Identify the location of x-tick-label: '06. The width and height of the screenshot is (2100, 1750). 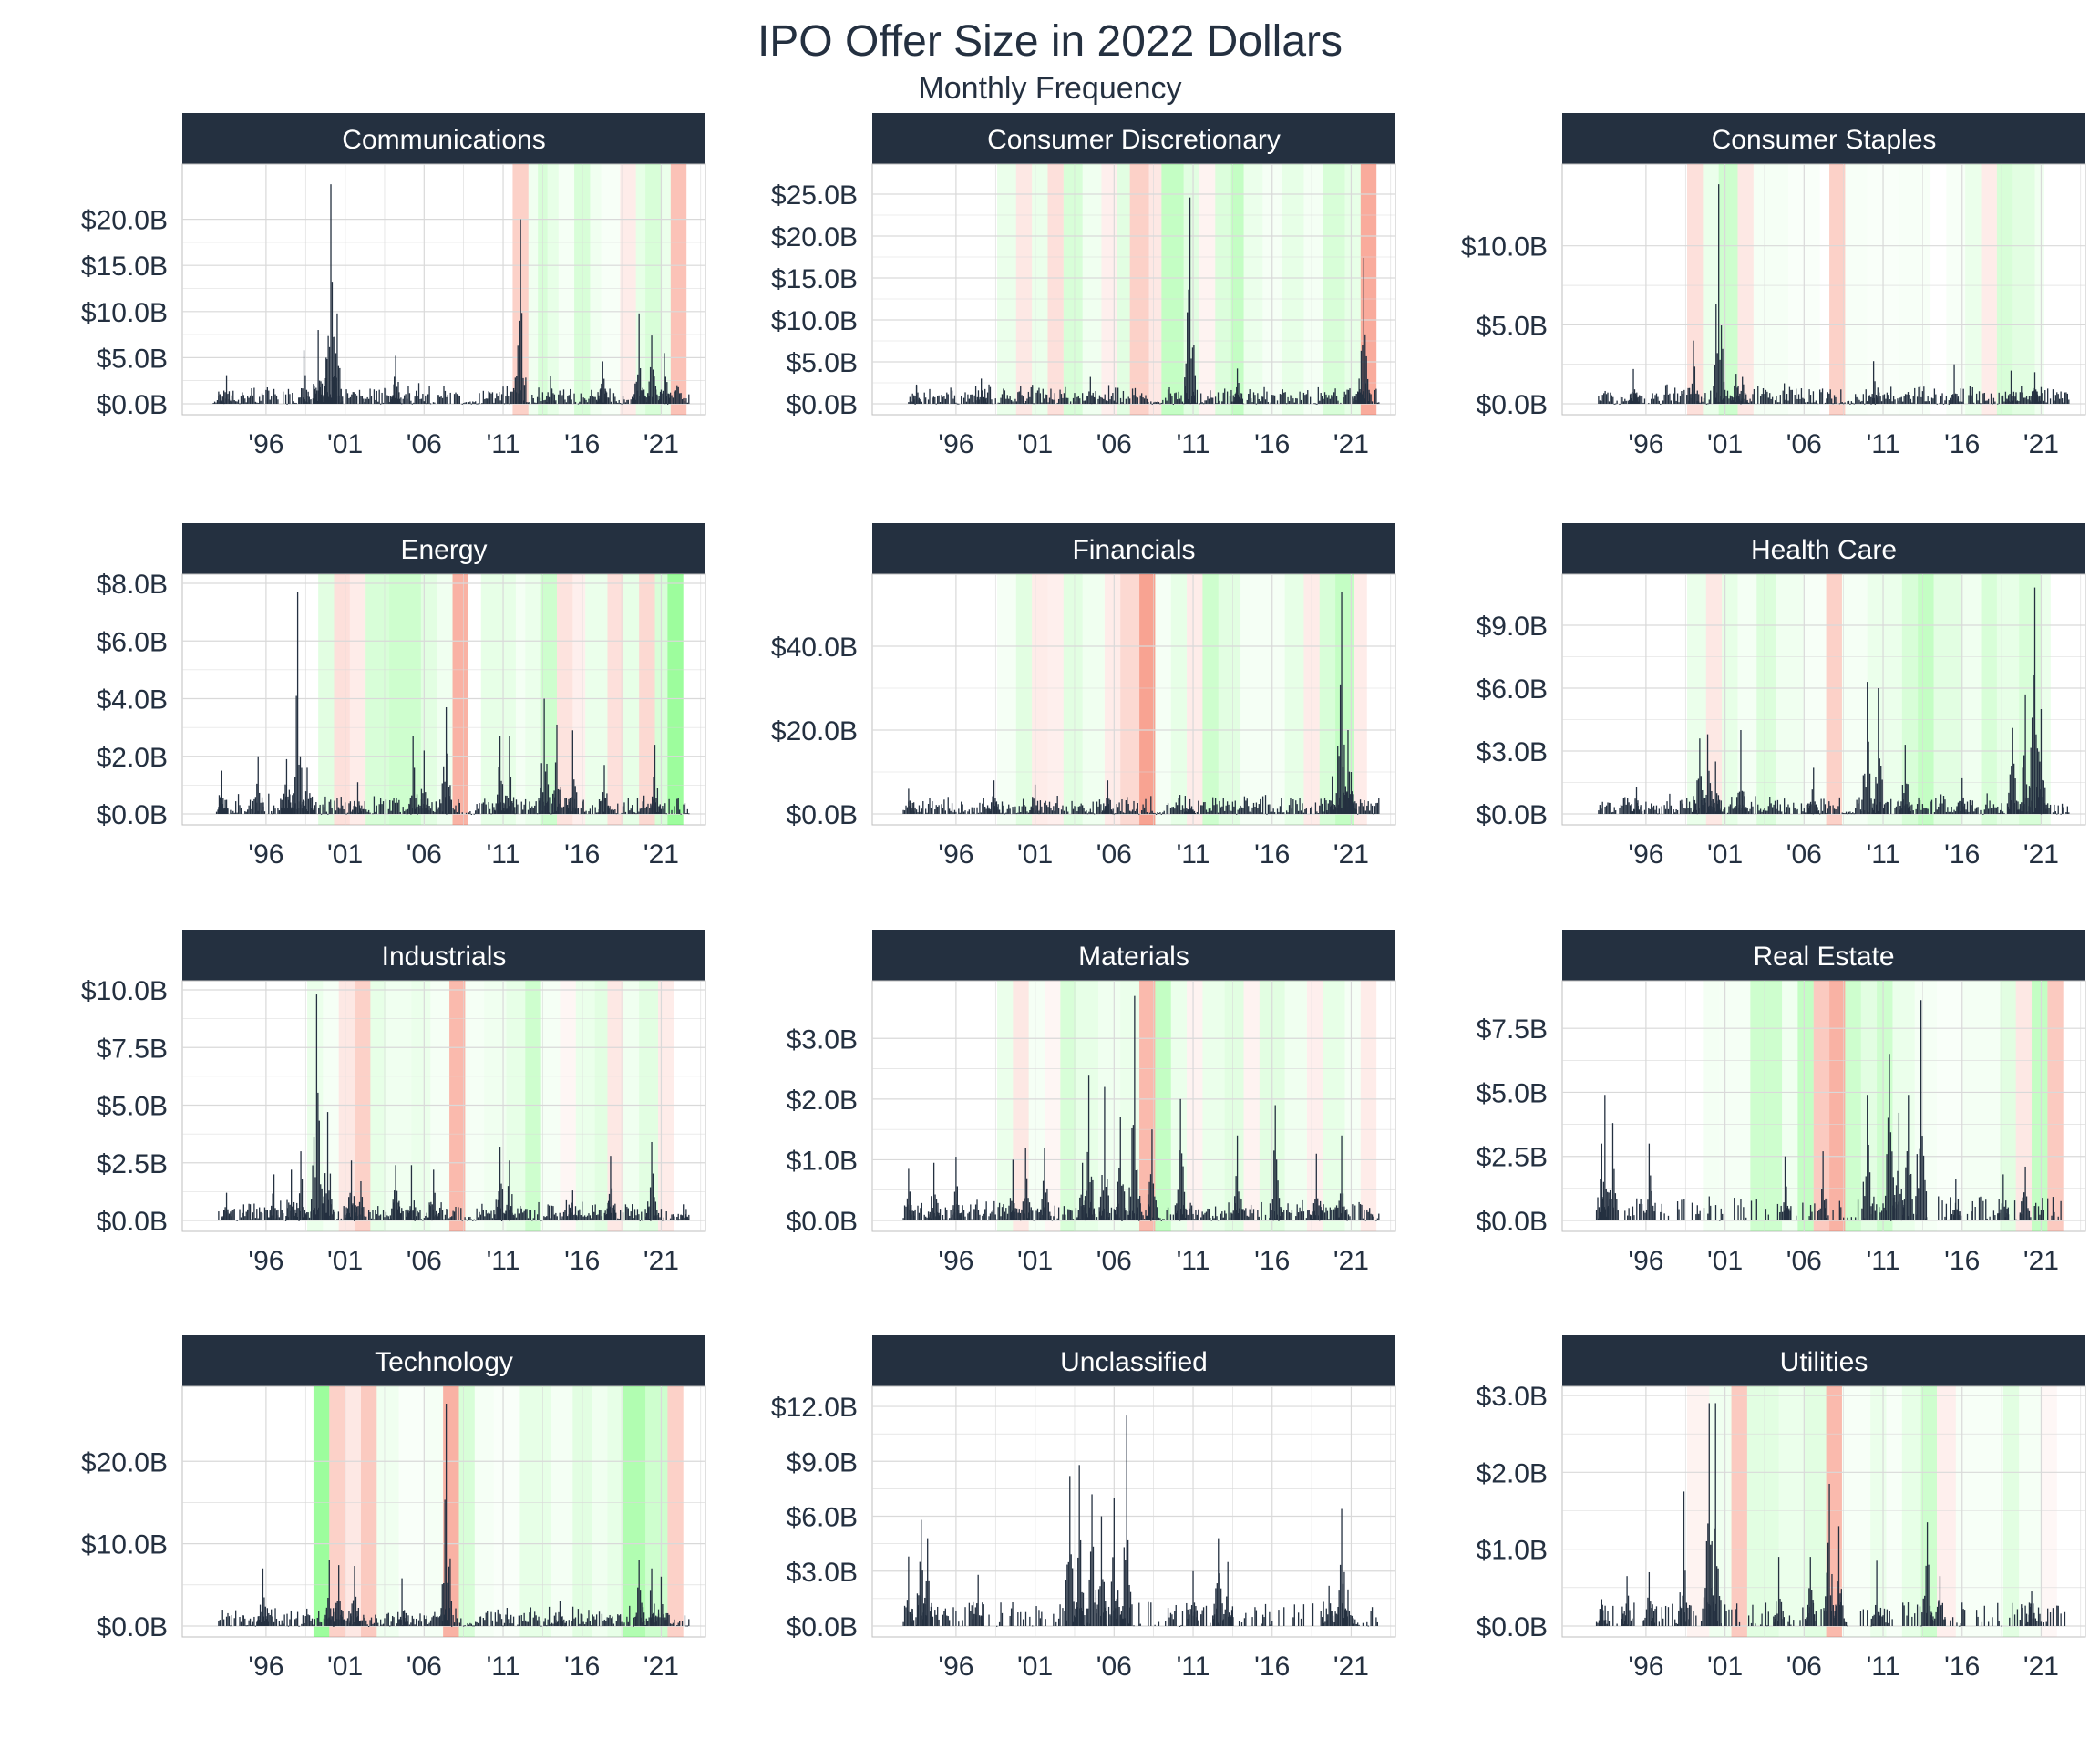
(1804, 444).